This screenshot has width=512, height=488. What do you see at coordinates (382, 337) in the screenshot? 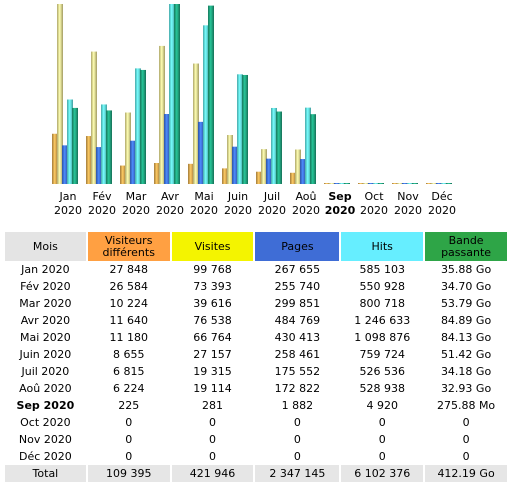
I see `cell-hits: 1 098 876` at bounding box center [382, 337].